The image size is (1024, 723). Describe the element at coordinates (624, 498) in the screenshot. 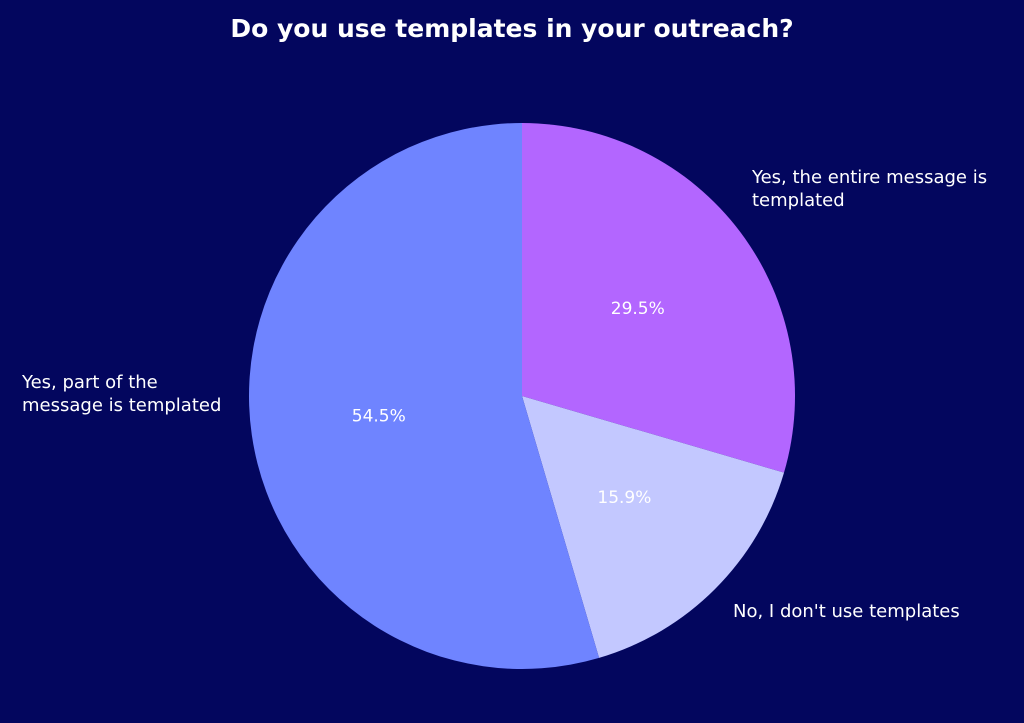

I see `value-label: 15.9%` at that location.